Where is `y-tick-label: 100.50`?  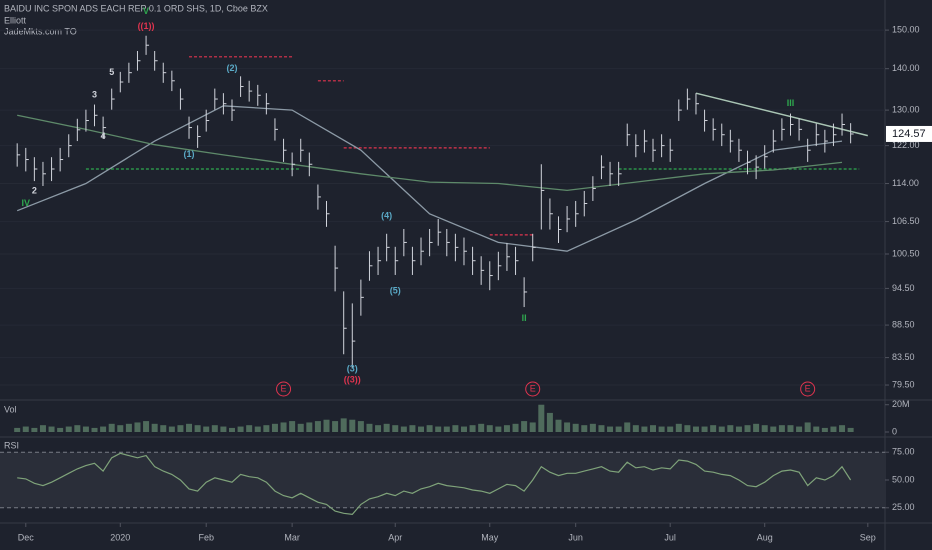
y-tick-label: 100.50 is located at coordinates (906, 253).